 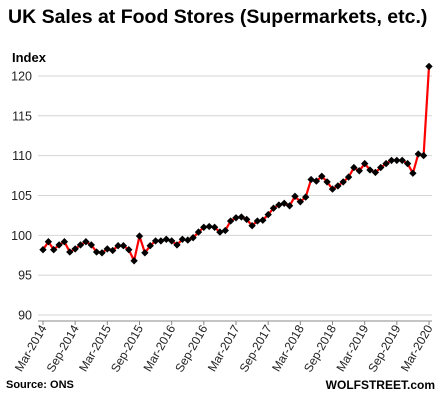 What do you see at coordinates (21, 236) in the screenshot?
I see `y-tick-label: 100` at bounding box center [21, 236].